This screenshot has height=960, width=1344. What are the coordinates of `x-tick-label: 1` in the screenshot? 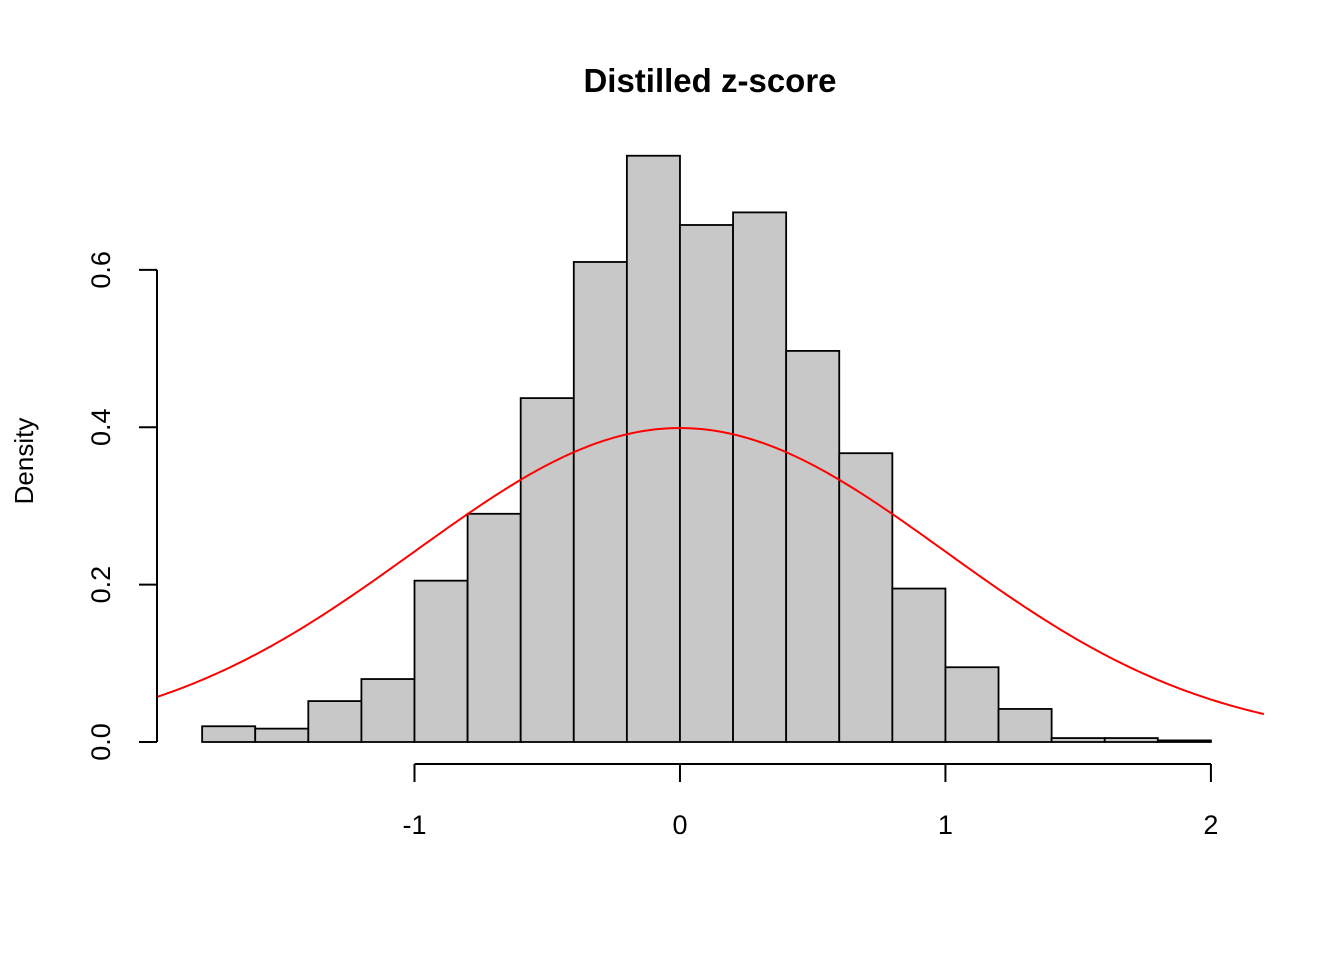 It's located at (945, 825).